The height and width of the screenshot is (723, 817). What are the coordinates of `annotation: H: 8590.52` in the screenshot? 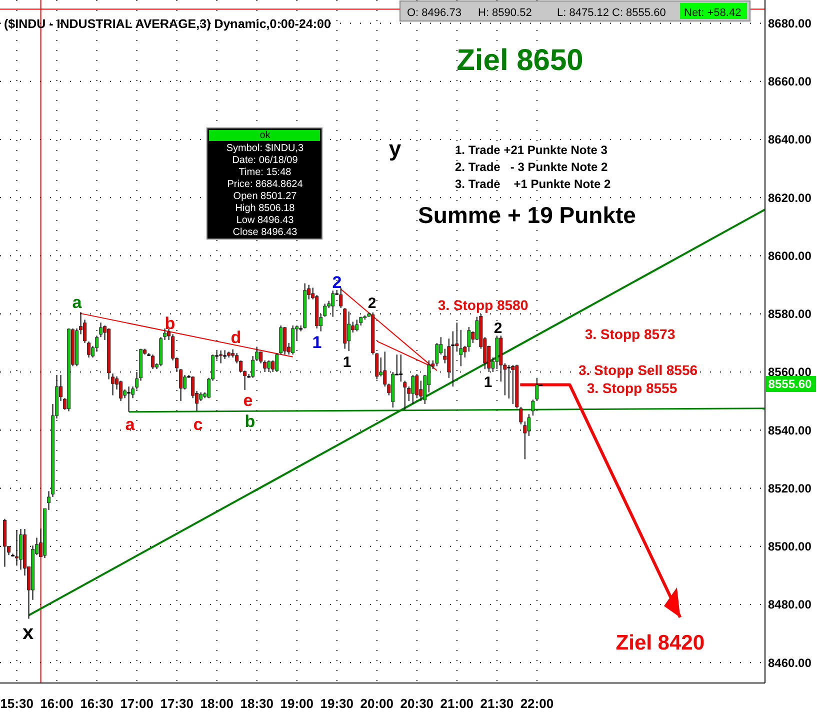 It's located at (505, 13).